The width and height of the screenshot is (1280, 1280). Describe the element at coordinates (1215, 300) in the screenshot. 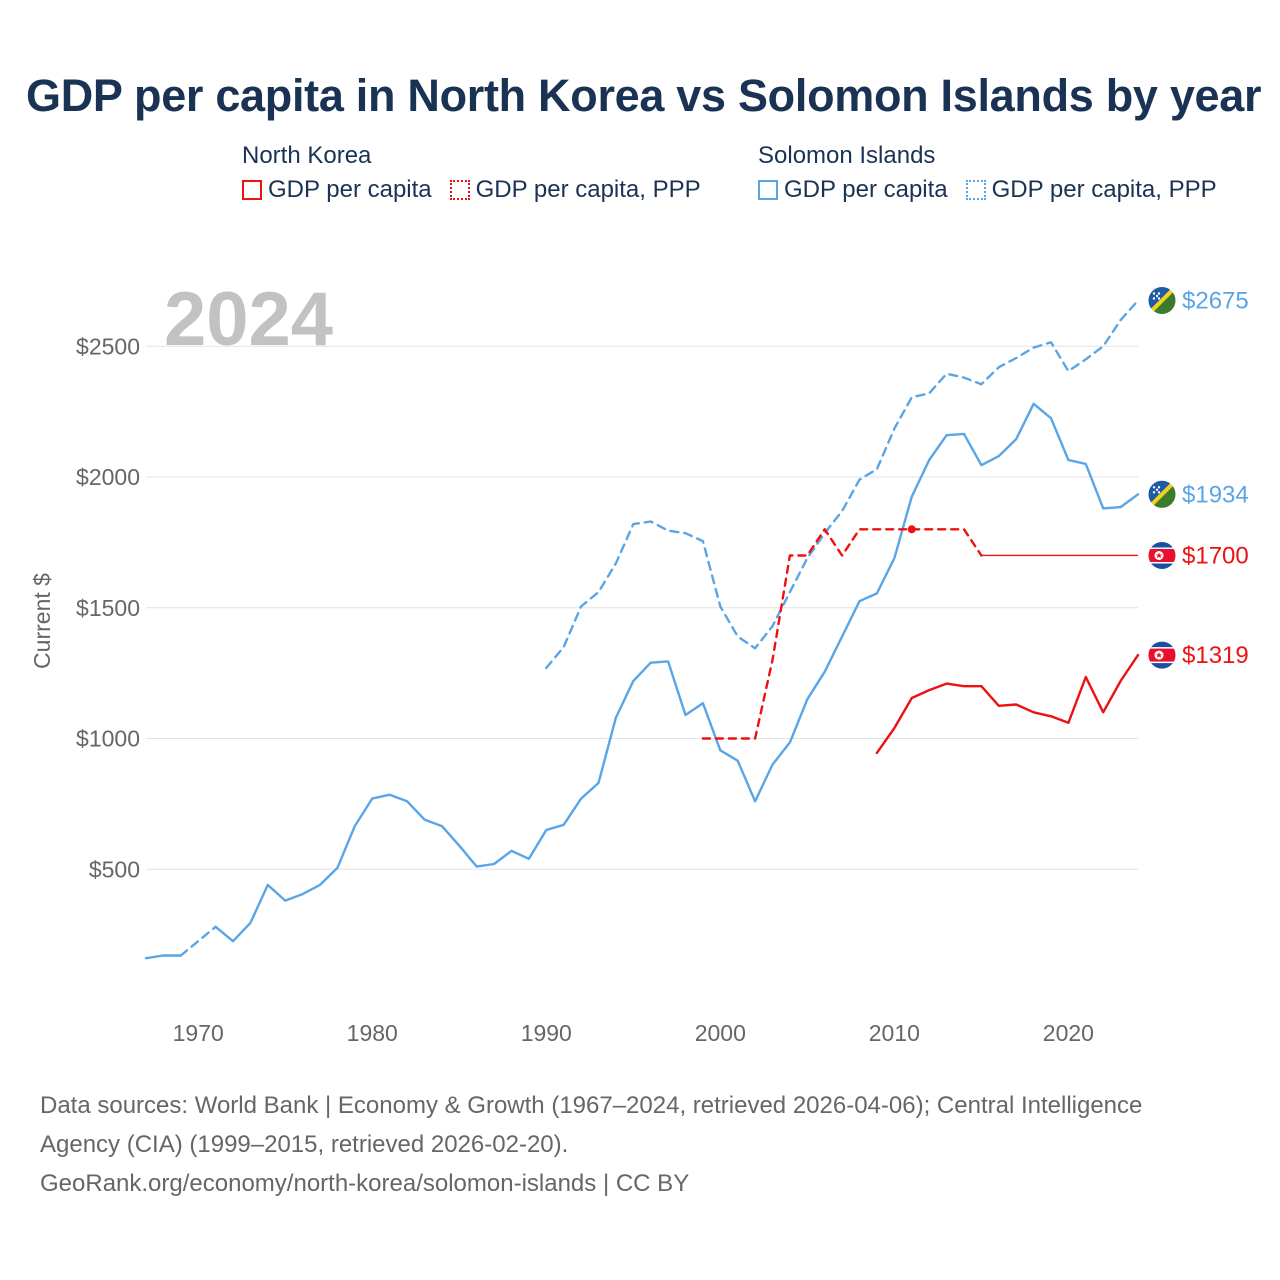

I see `end-value-label: $2675` at that location.